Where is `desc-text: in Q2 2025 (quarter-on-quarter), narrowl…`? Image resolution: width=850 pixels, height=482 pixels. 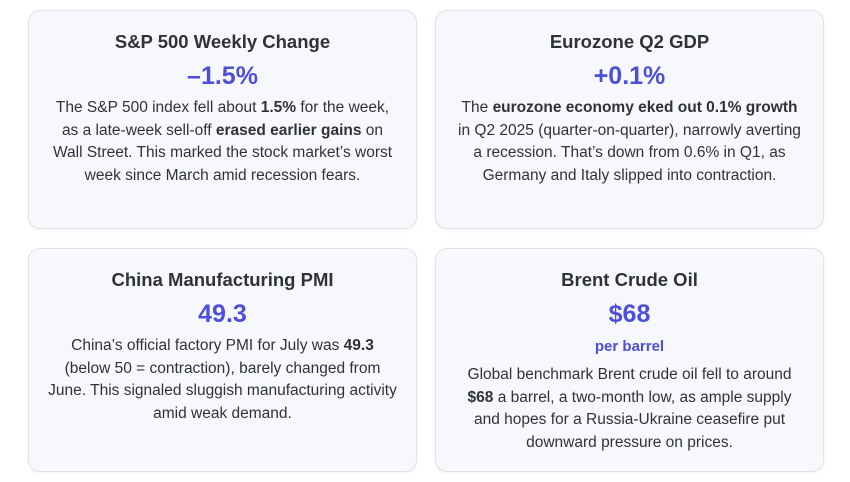 desc-text: in Q2 2025 (quarter-on-quarter), narrowl… is located at coordinates (629, 152).